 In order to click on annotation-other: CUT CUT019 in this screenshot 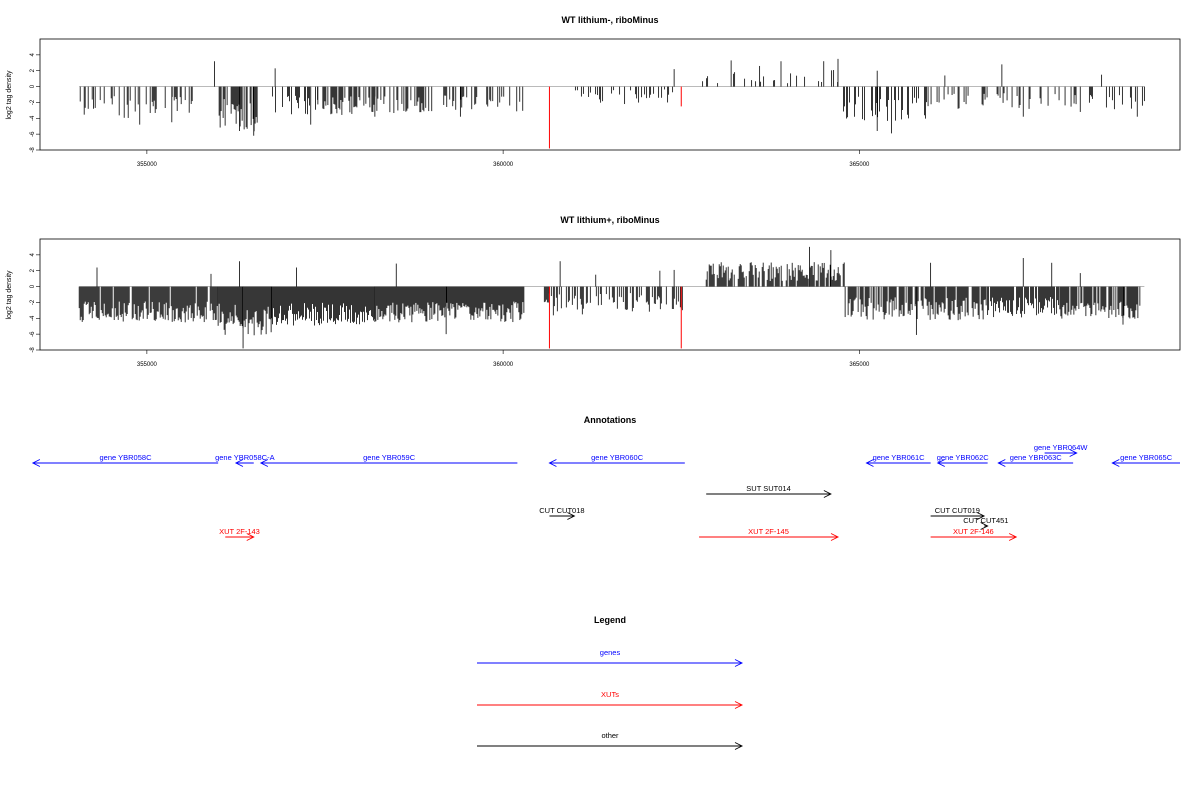, I will do `click(958, 513)`.